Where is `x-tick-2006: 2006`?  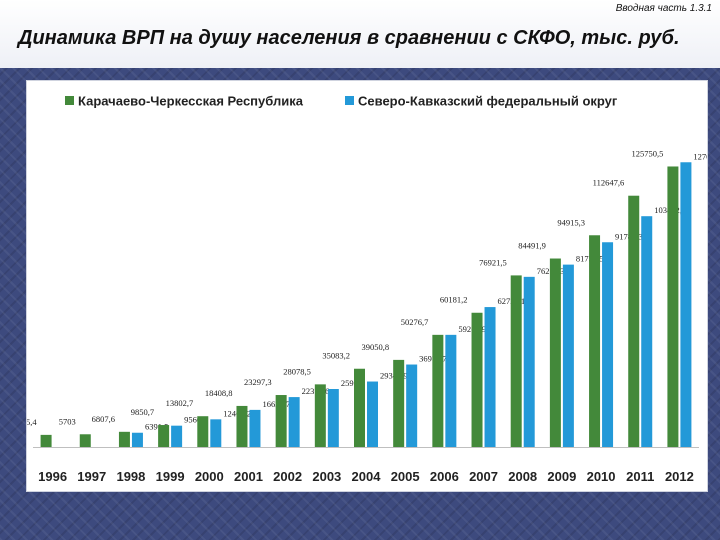
x-tick-2006: 2006 is located at coordinates (444, 476).